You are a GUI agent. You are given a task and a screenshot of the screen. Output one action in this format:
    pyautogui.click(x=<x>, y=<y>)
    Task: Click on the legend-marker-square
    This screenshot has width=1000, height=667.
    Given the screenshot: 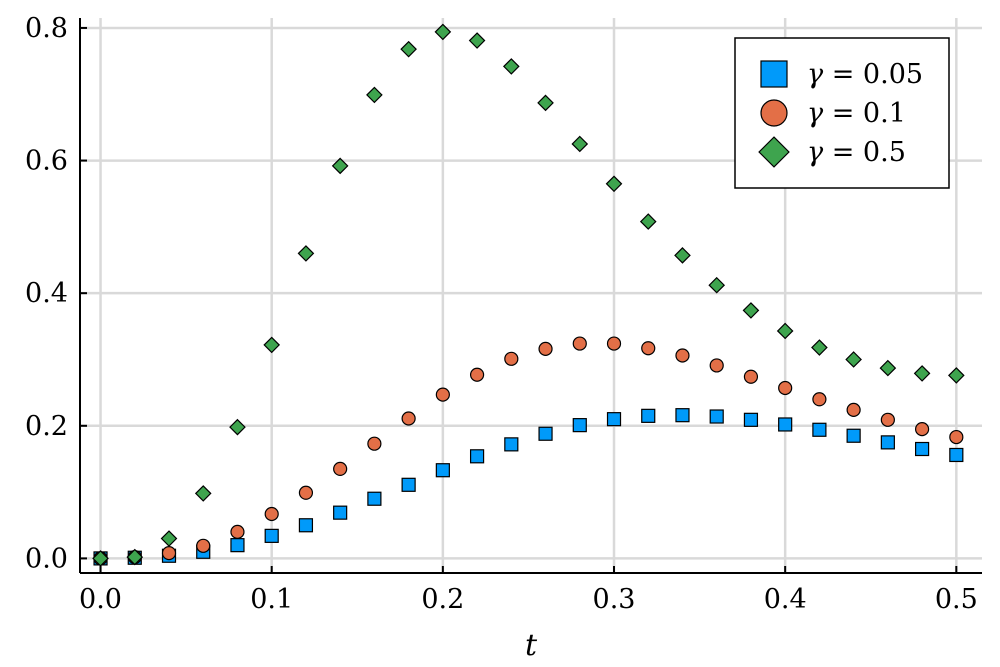 What is the action you would take?
    pyautogui.click(x=774, y=74)
    